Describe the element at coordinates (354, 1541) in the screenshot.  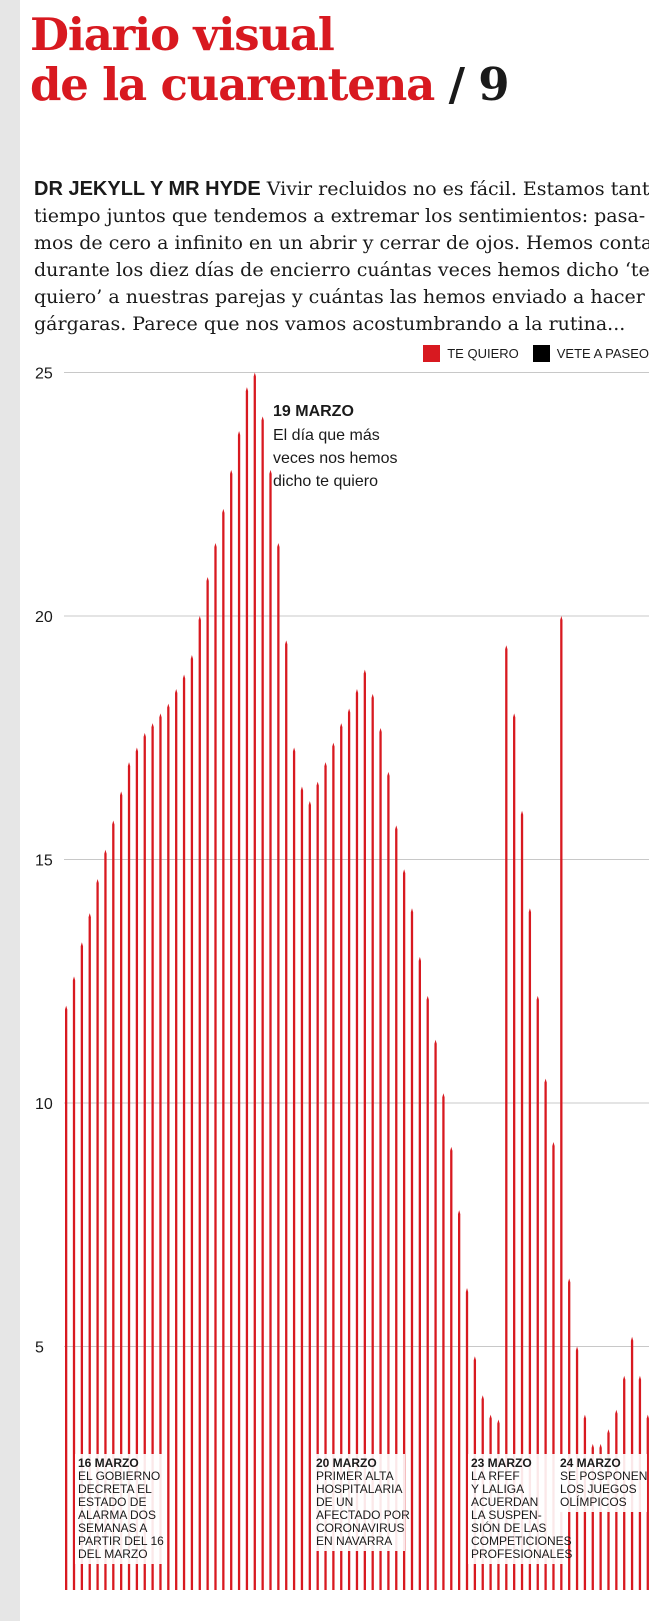
I see `event-line: EN NAVARRA` at that location.